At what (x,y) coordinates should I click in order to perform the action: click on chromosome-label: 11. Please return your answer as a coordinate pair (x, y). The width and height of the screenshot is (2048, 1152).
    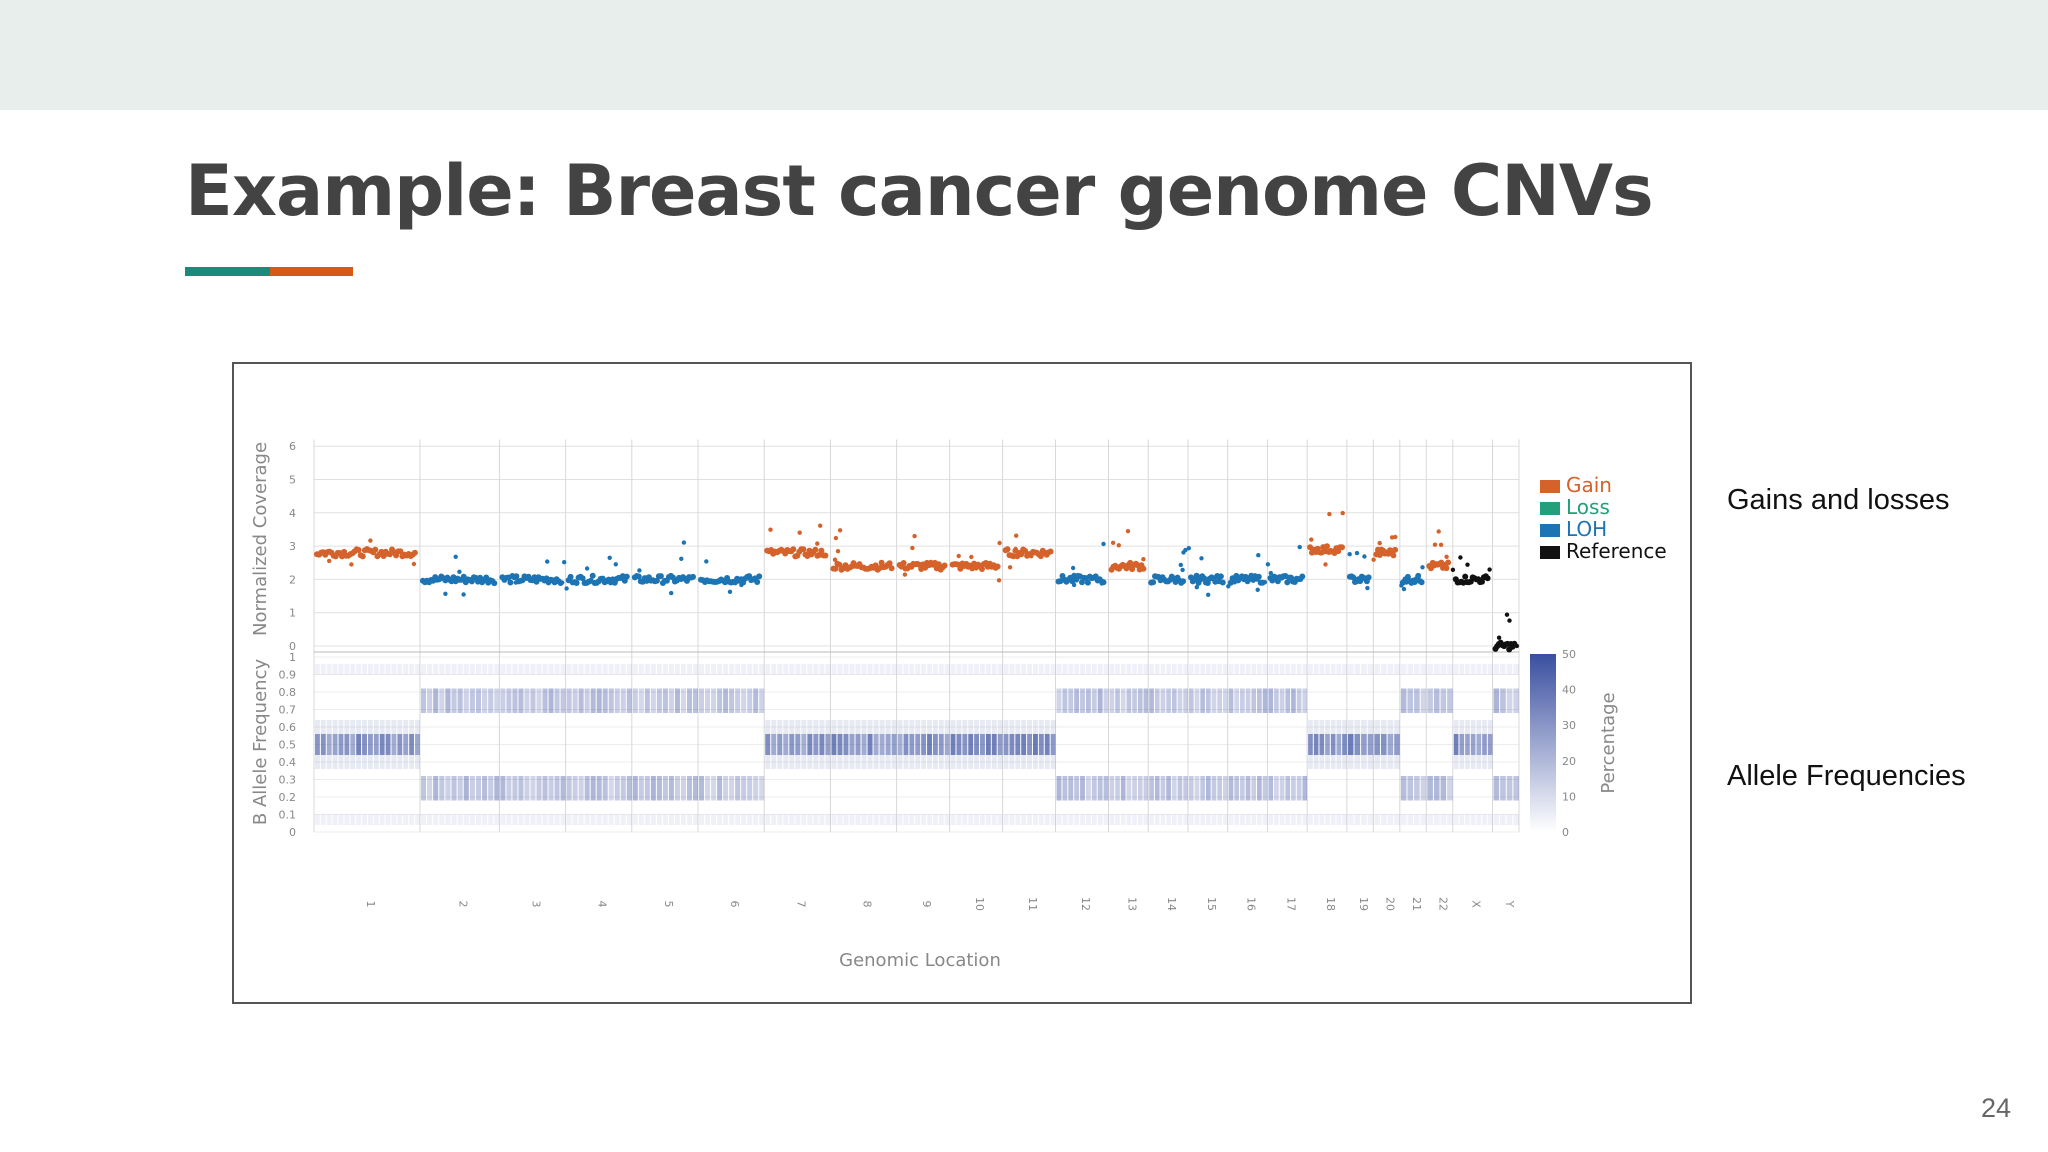
    Looking at the image, I should click on (1032, 904).